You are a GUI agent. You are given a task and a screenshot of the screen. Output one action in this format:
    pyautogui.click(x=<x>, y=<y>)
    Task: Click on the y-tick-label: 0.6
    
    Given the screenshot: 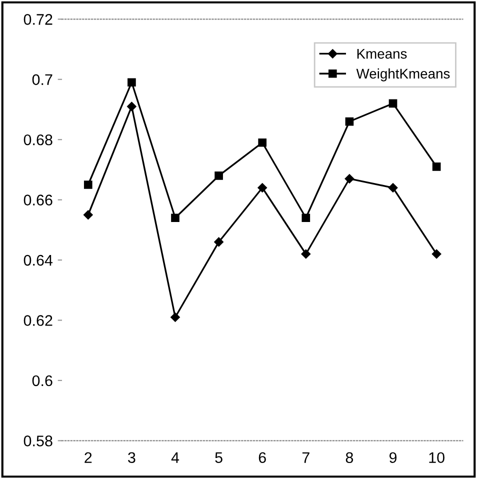 What is the action you would take?
    pyautogui.click(x=42, y=380)
    